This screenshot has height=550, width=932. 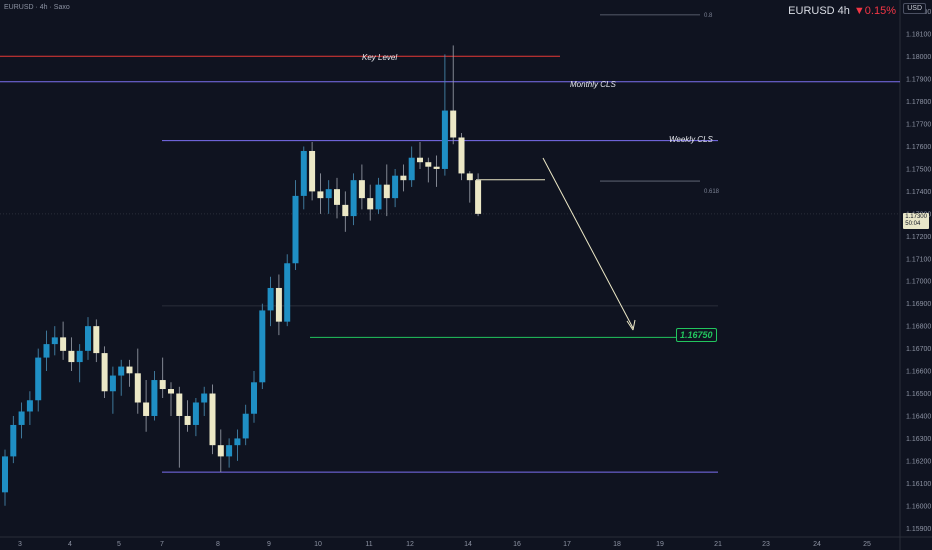 I want to click on time-tick-label: 10, so click(x=318, y=544).